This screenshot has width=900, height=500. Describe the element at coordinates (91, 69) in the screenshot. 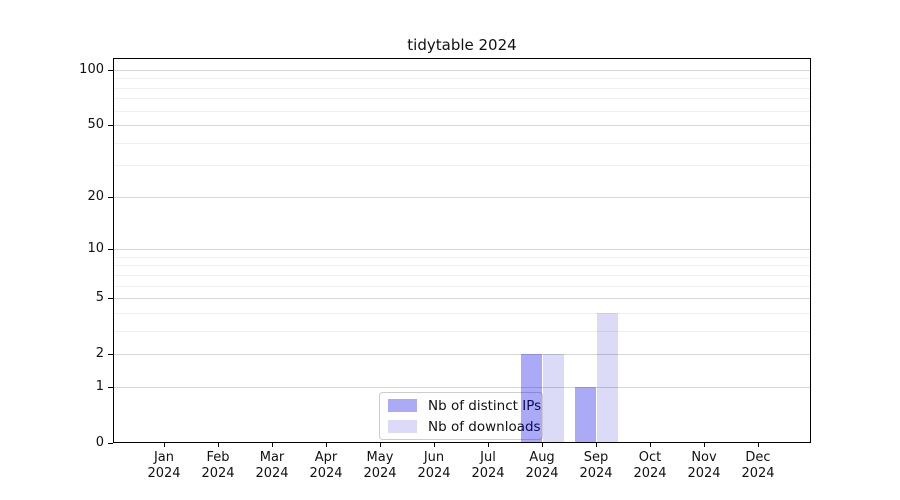

I see `y-tick-label: 100` at that location.